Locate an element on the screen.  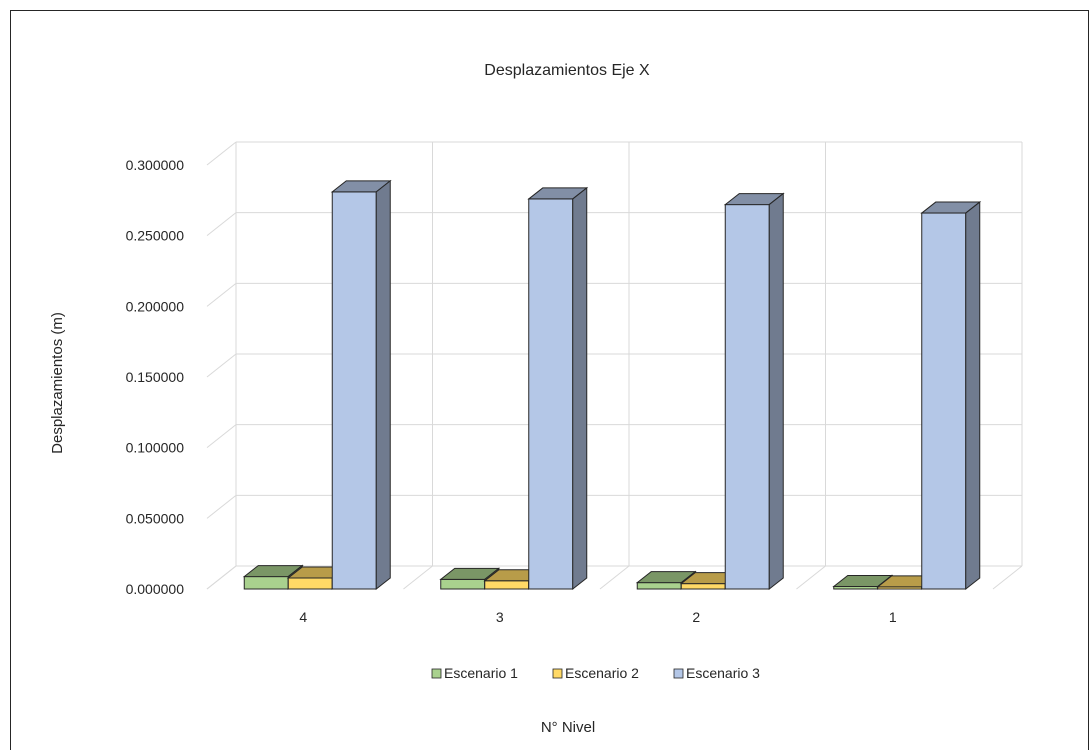
chart-title: Desplazamientos Eje X is located at coordinates (567, 70).